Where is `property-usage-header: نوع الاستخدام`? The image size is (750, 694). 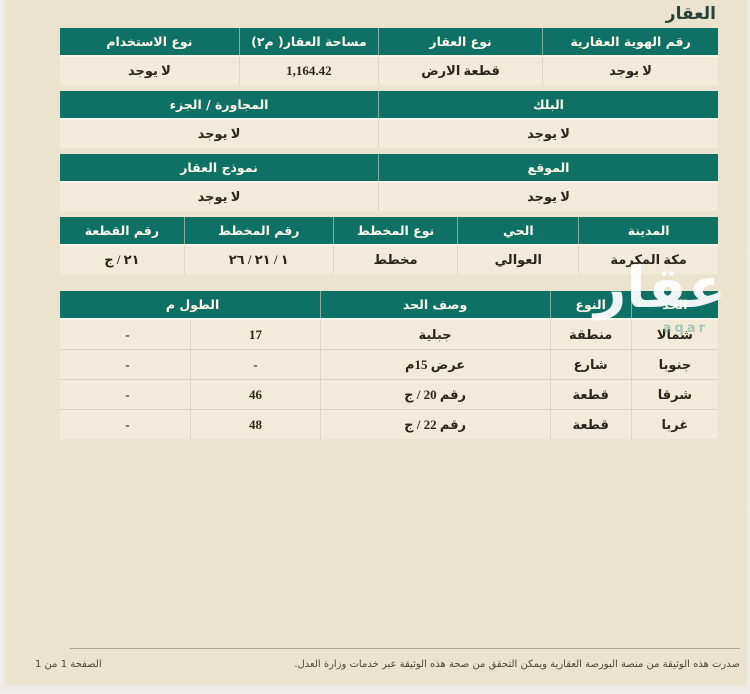
property-usage-header: نوع الاستخدام is located at coordinates (149, 41).